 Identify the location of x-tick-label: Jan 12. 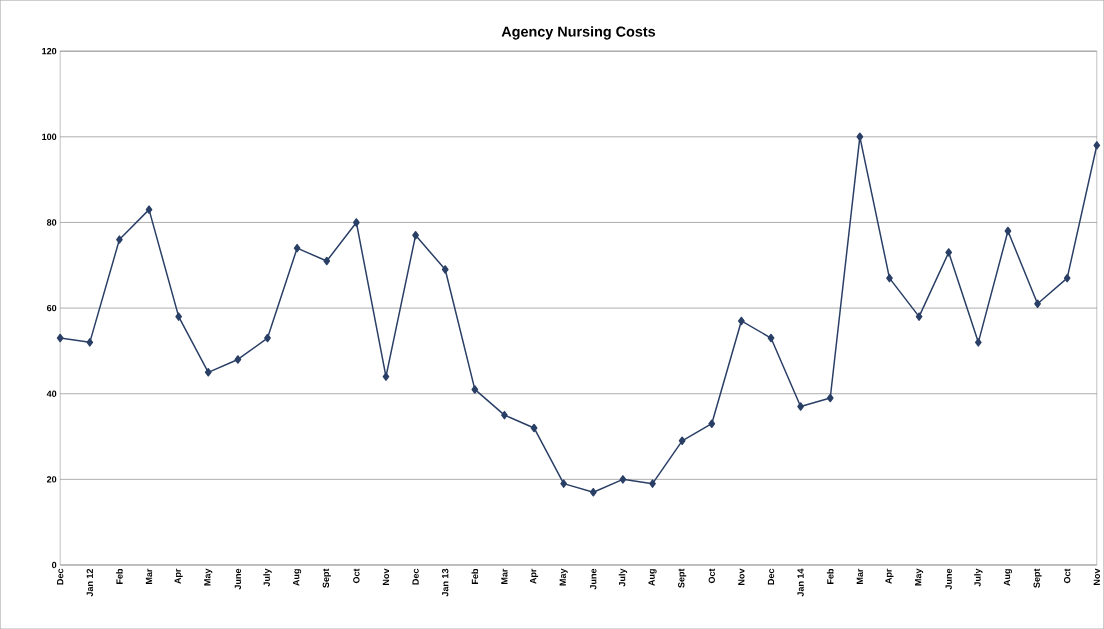
(89, 582).